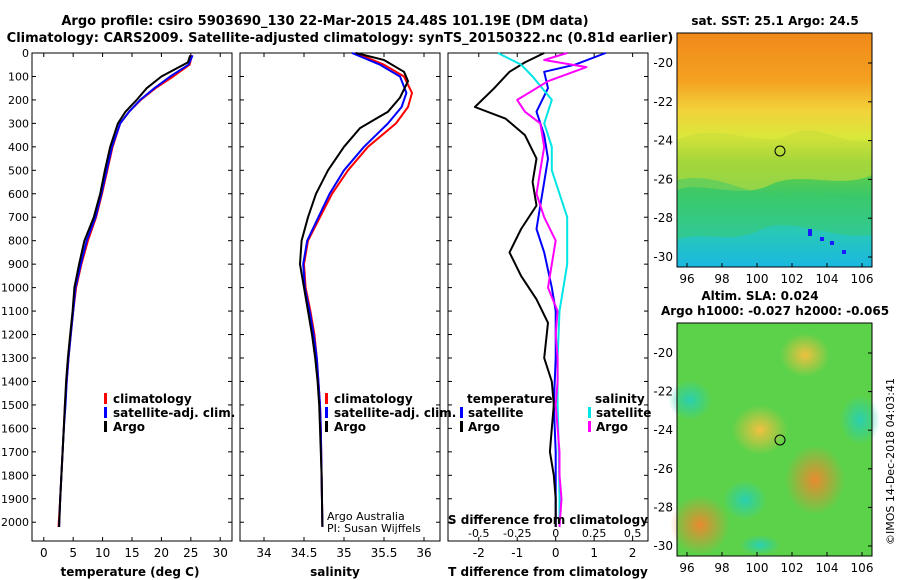 The image size is (900, 580). I want to click on sla-map-title1: Altim. SLA: 0.024, so click(759, 296).